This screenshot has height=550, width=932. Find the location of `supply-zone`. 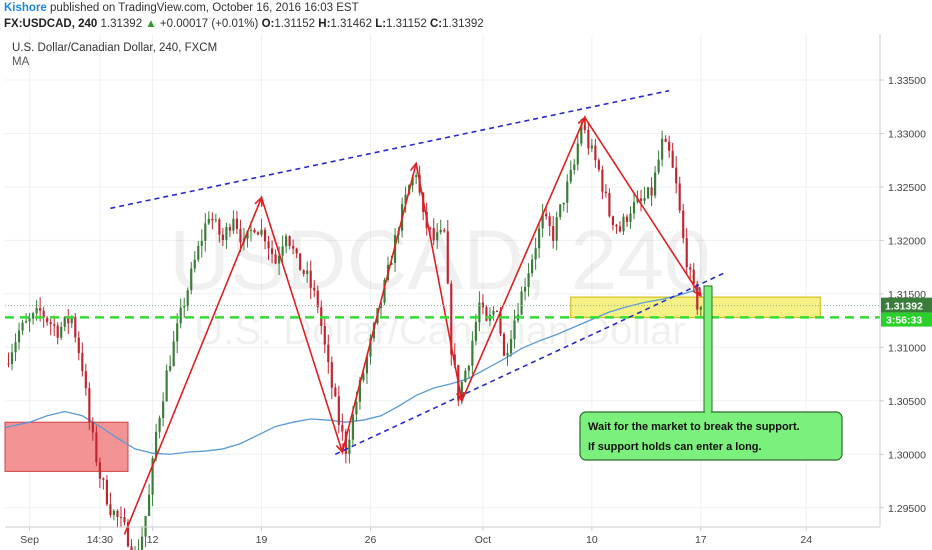

supply-zone is located at coordinates (66, 446).